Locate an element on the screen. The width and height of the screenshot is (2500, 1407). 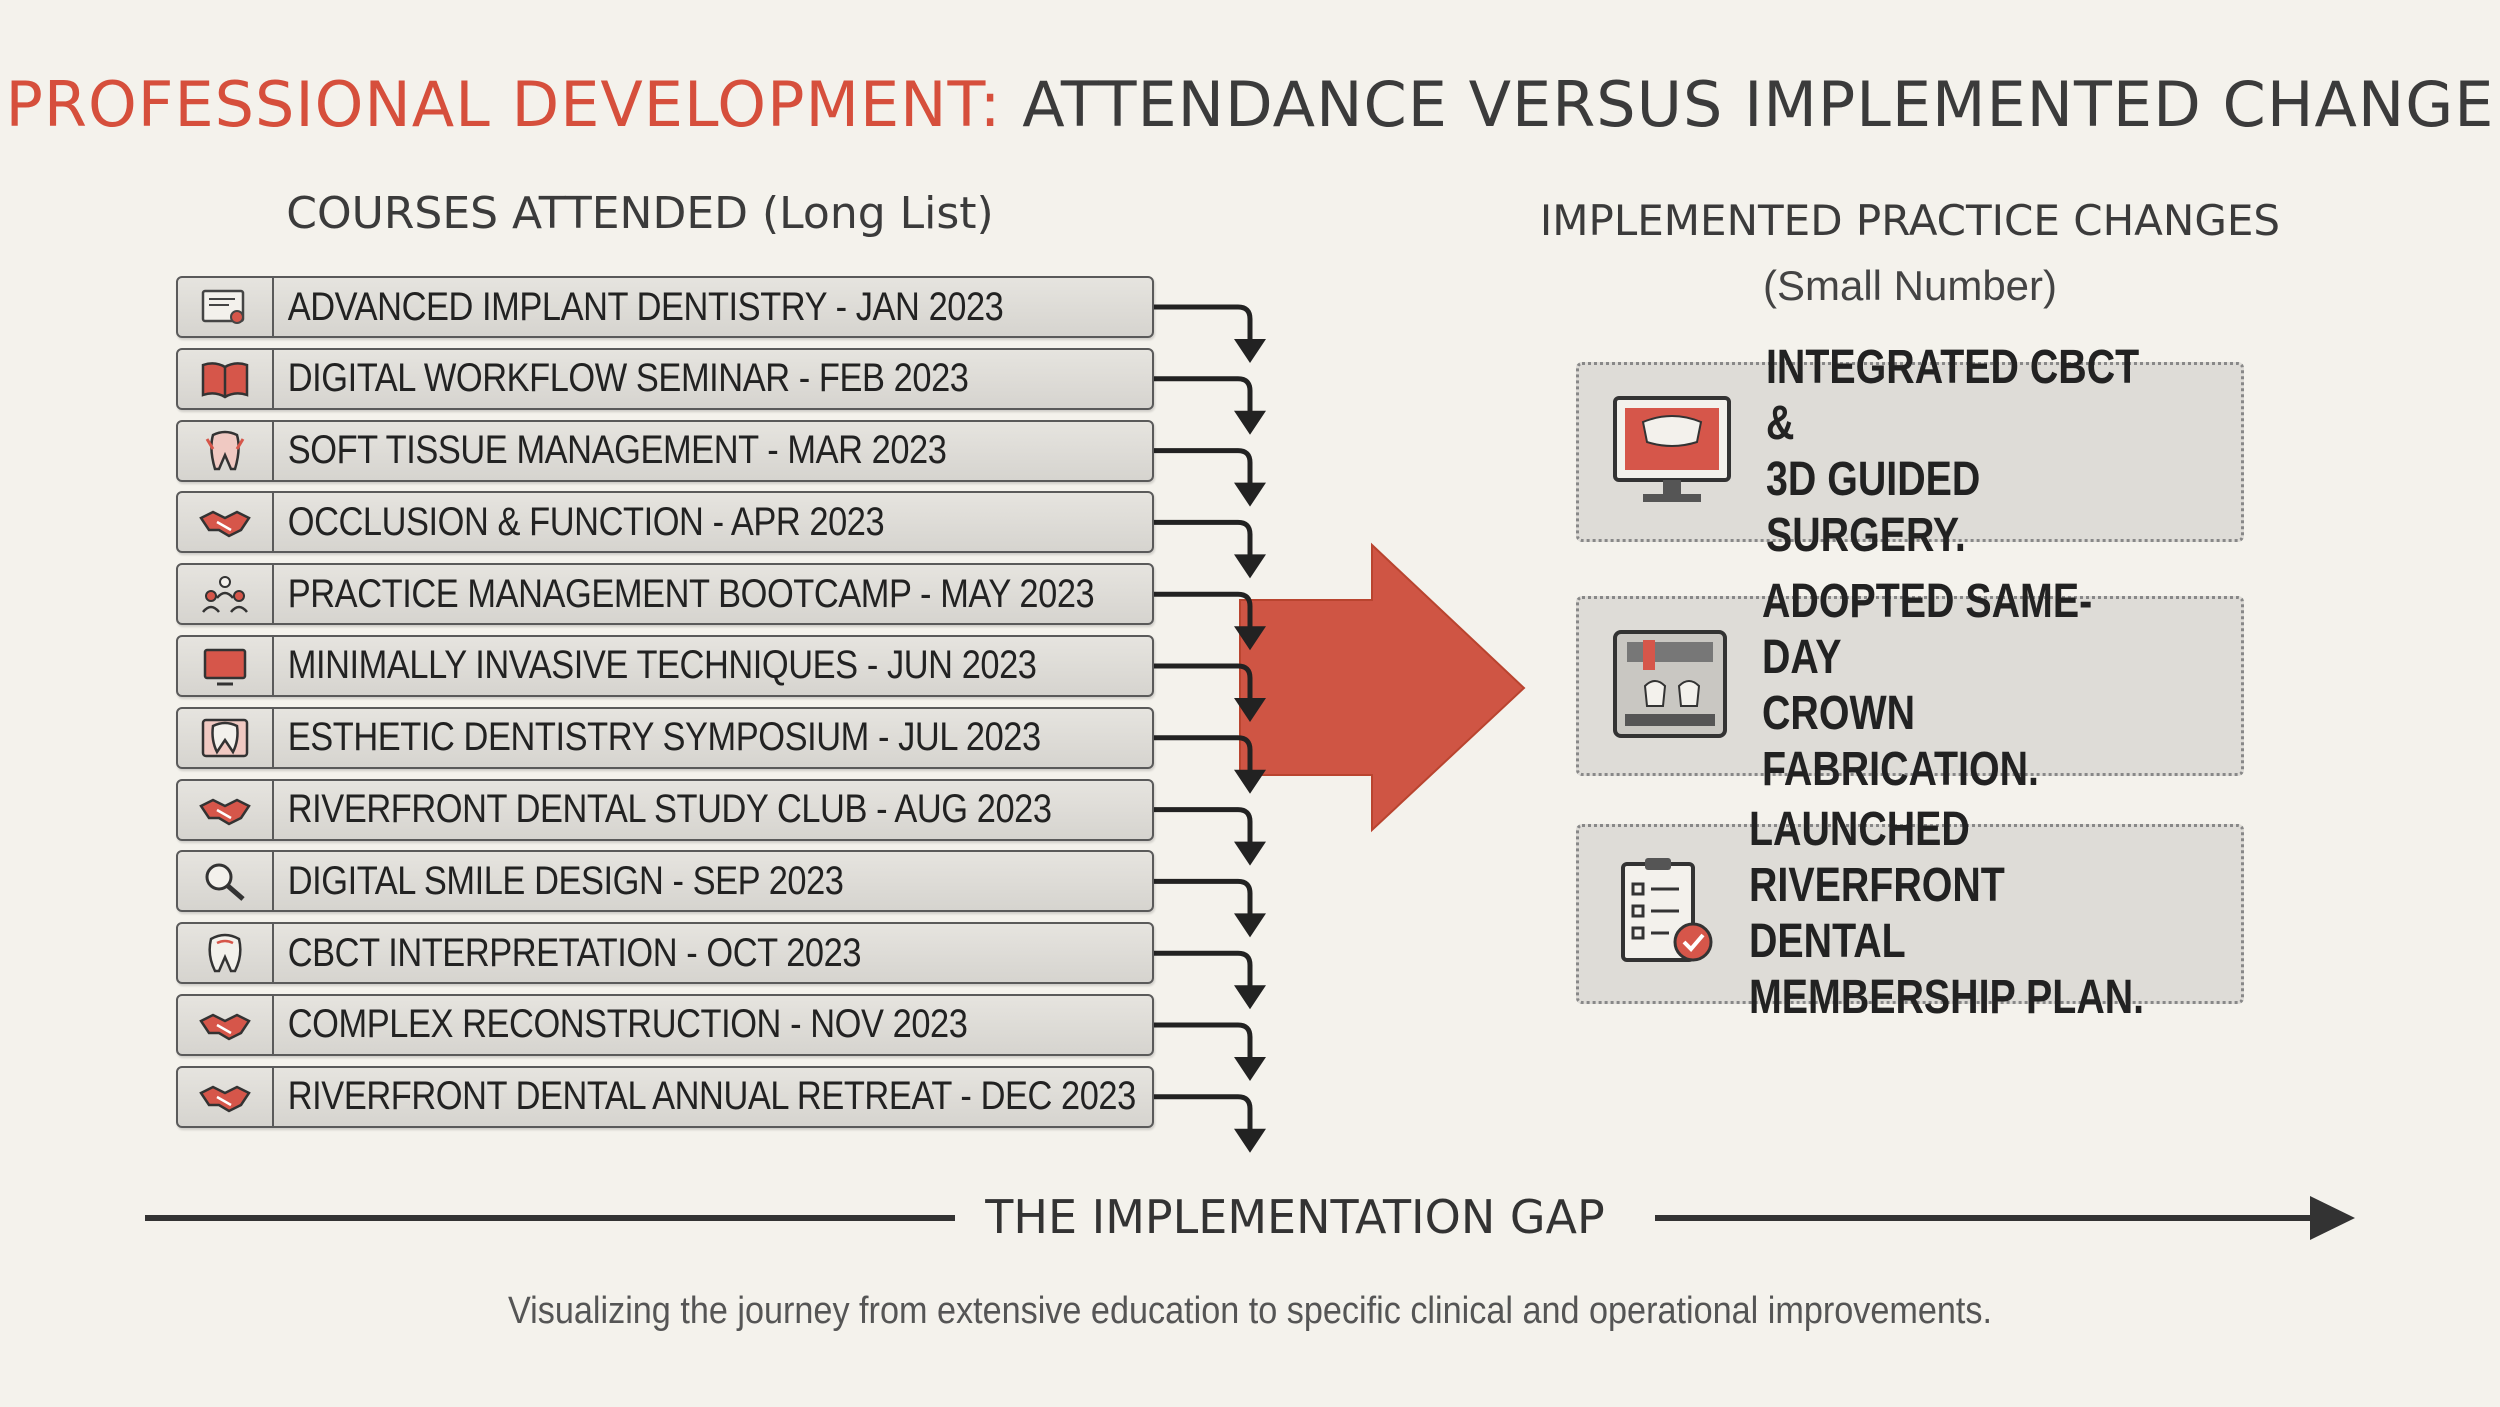
course-item: DIGITAL WORKFLOW SEMINAR - FEB 2023 is located at coordinates (665, 378).